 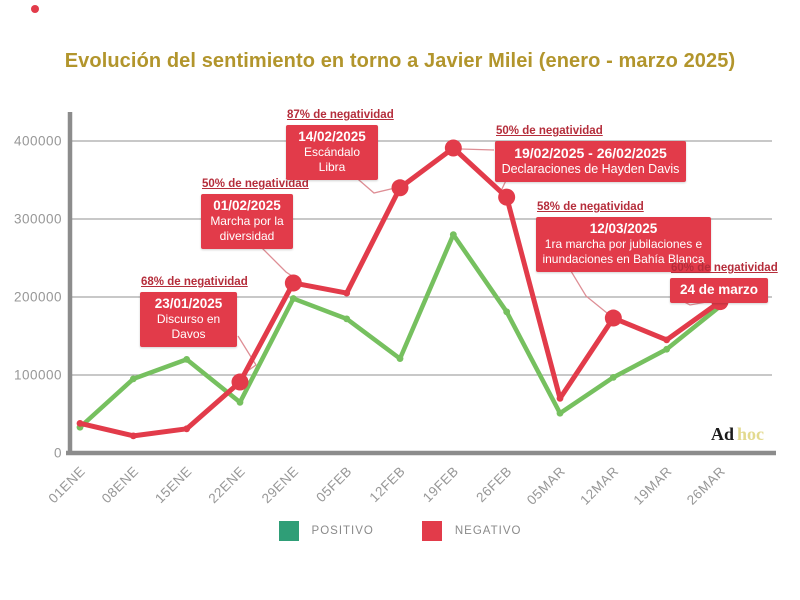 I want to click on annotation-box: 14/02/2025 Escándalo Libra, so click(x=332, y=152).